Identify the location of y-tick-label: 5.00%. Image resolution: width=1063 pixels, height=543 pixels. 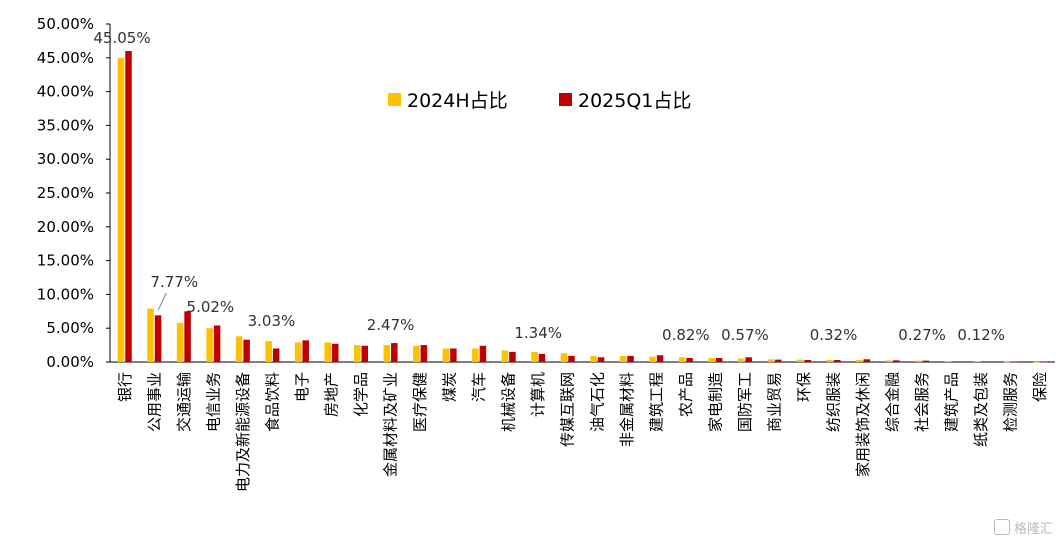
(70, 328).